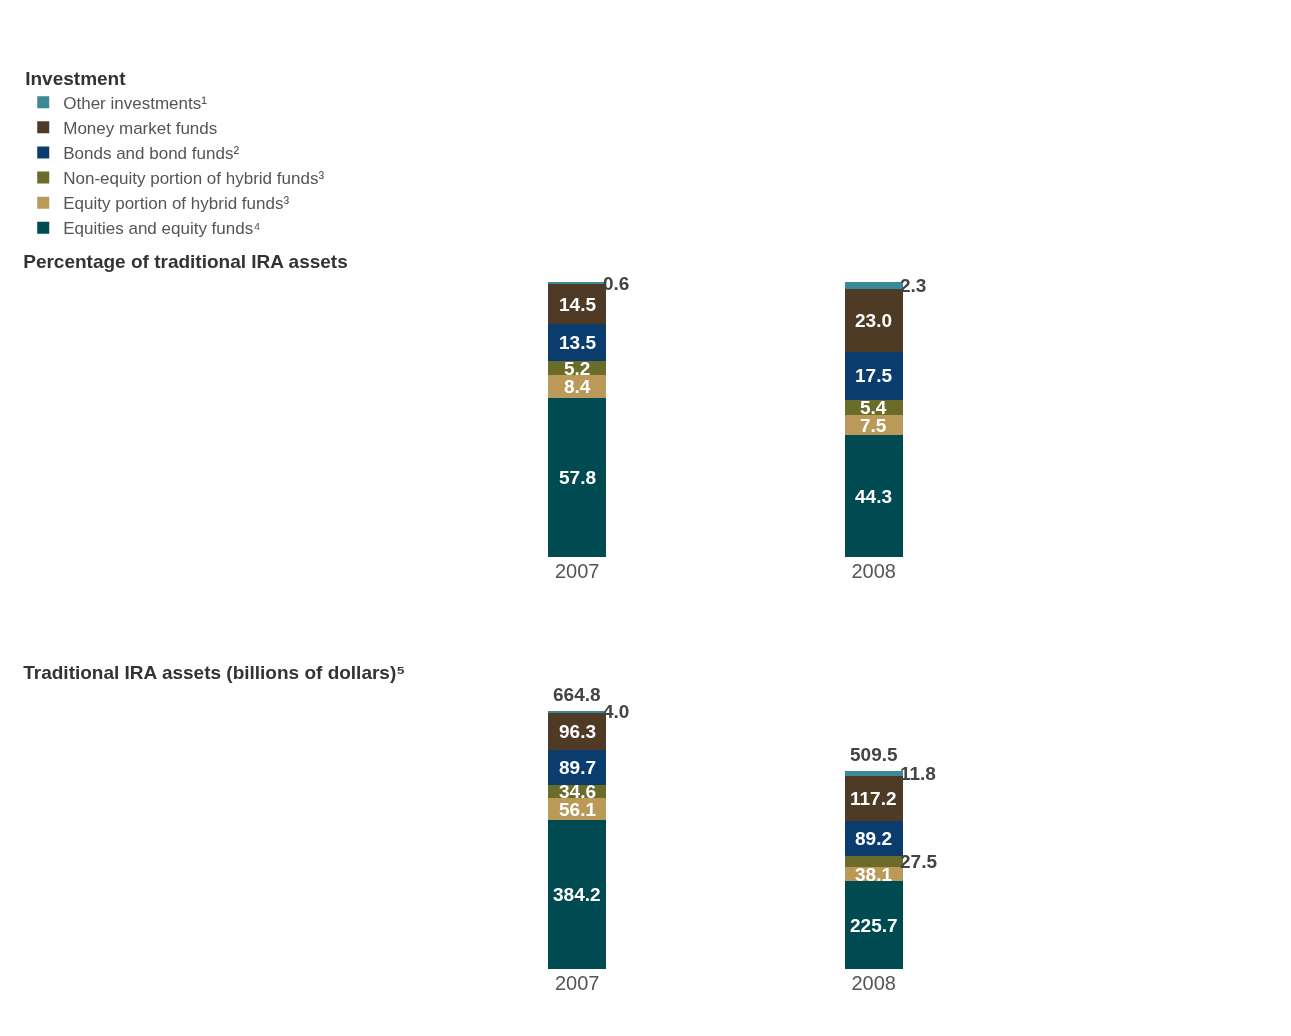 The image size is (1291, 1036). Describe the element at coordinates (616, 711) in the screenshot. I see `data-label: 4.0` at that location.